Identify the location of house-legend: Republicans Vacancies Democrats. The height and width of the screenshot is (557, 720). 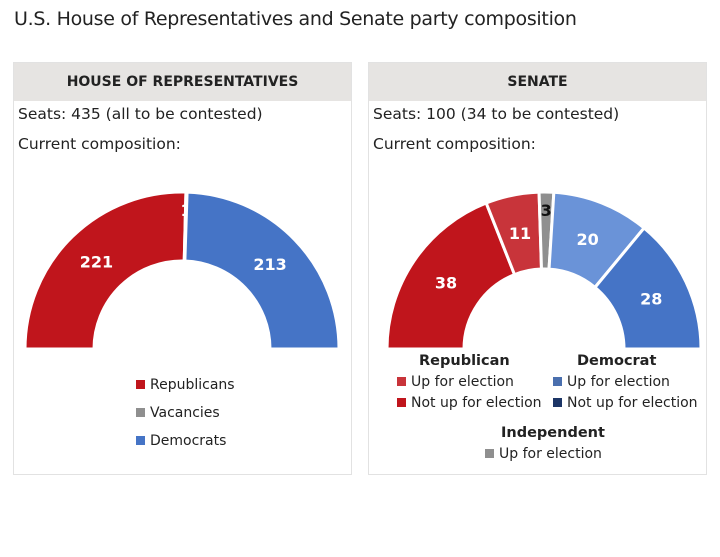
(185, 413).